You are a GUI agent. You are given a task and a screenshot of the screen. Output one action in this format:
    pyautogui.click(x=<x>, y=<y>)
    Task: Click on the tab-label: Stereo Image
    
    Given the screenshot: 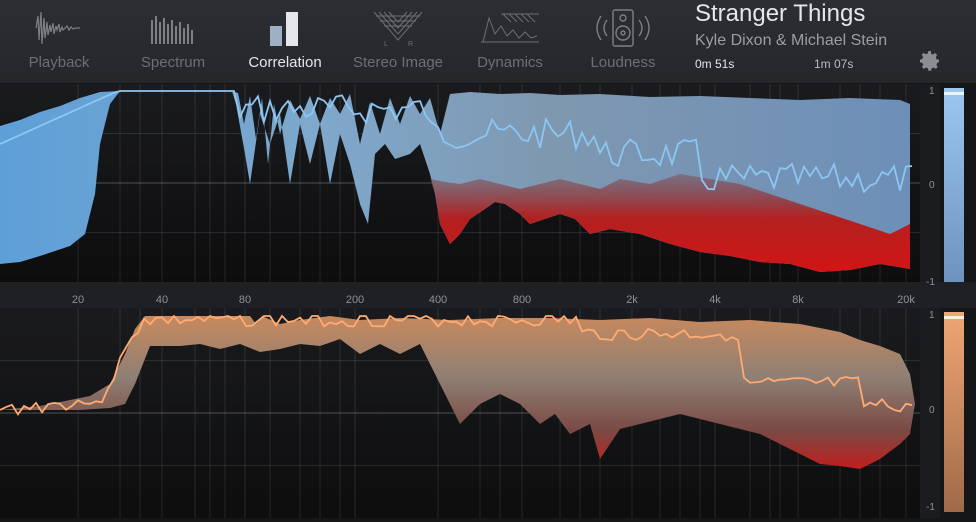 What is the action you would take?
    pyautogui.click(x=398, y=62)
    